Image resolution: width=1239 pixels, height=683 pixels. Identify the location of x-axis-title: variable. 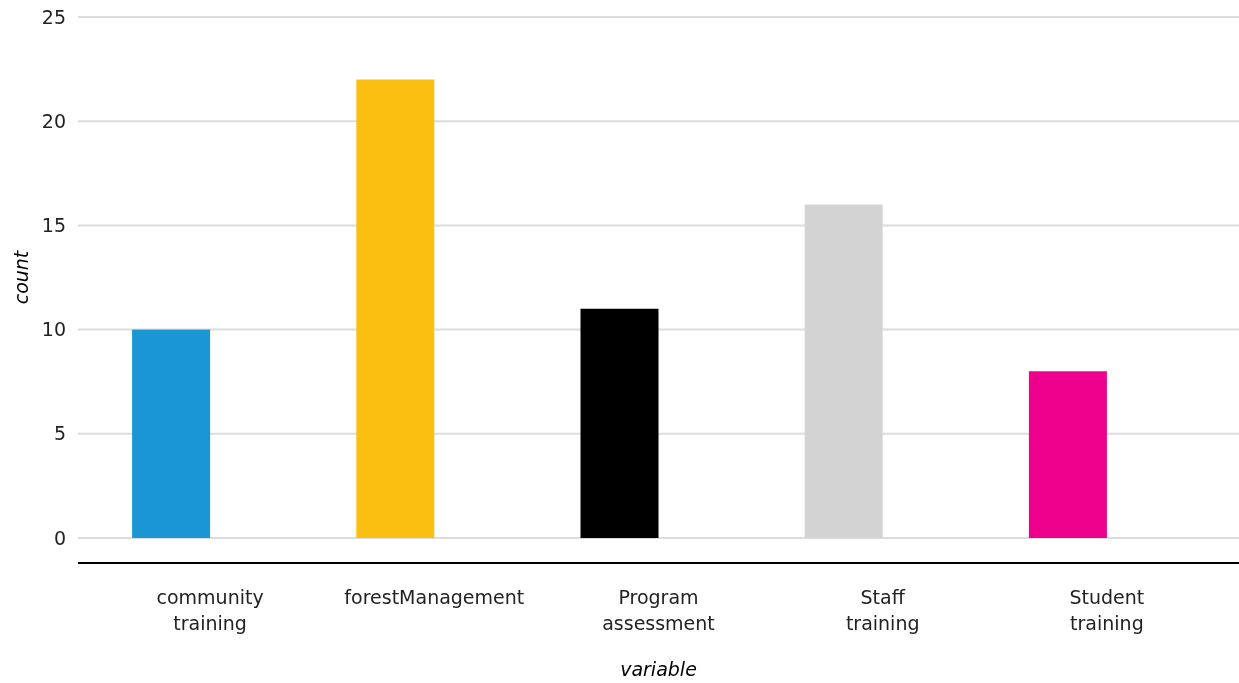
(658, 669).